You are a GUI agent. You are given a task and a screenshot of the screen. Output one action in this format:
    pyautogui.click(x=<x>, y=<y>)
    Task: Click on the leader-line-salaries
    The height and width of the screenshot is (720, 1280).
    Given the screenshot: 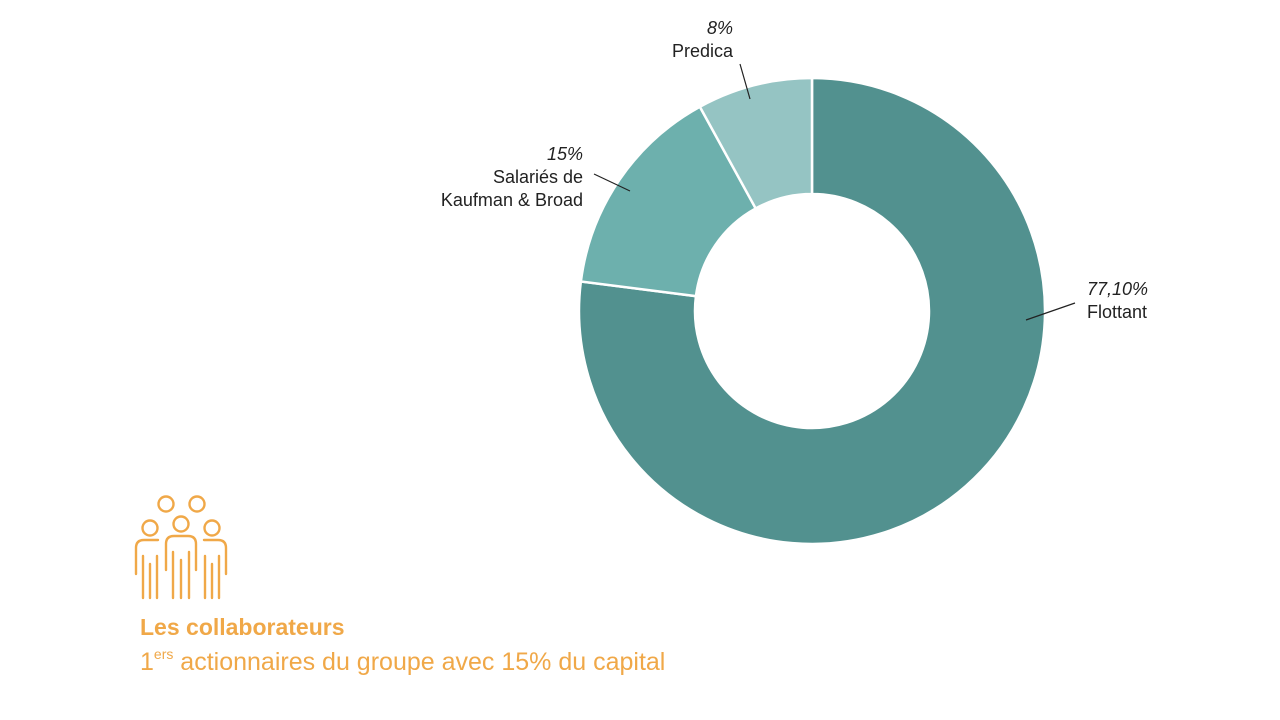 What is the action you would take?
    pyautogui.click(x=612, y=182)
    